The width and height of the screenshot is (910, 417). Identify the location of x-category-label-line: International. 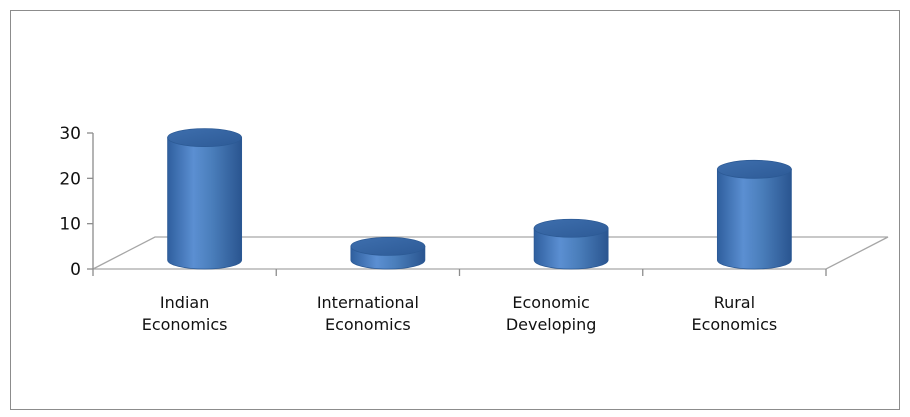
(368, 302).